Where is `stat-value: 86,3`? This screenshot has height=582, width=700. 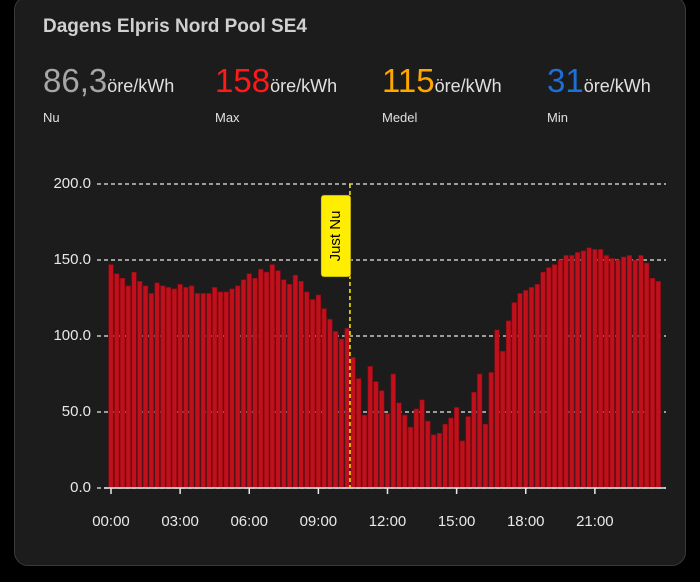 stat-value: 86,3 is located at coordinates (75, 80).